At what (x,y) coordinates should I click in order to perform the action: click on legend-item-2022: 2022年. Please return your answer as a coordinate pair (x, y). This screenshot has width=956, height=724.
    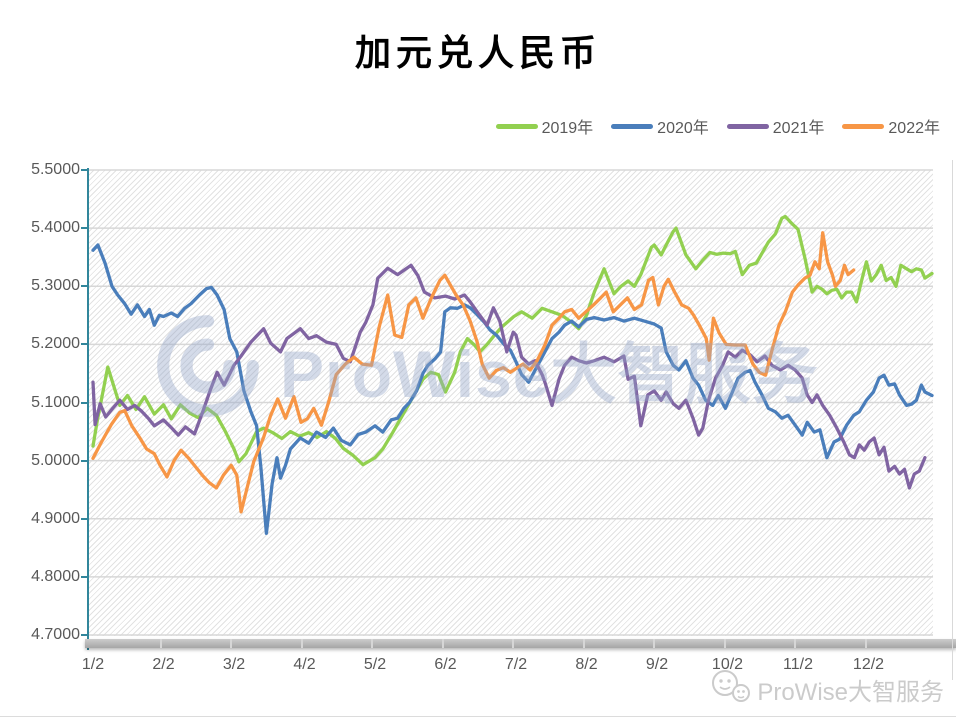
    Looking at the image, I should click on (891, 126).